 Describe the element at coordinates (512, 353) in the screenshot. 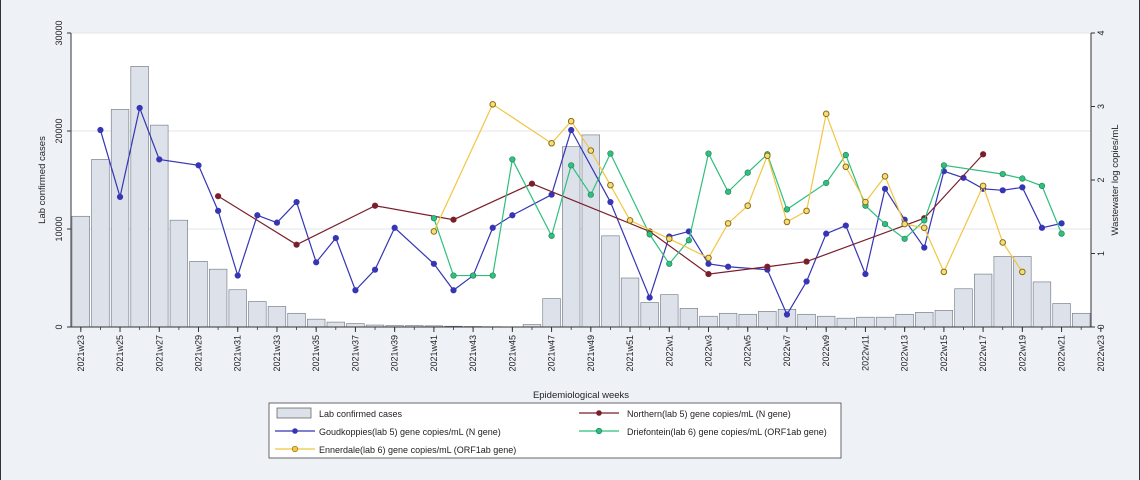

I see `x-tick-label: 2021w45` at that location.